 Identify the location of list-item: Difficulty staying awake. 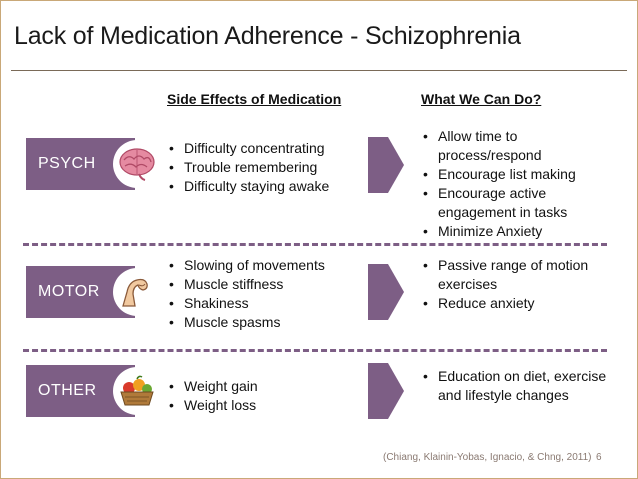
(248, 186).